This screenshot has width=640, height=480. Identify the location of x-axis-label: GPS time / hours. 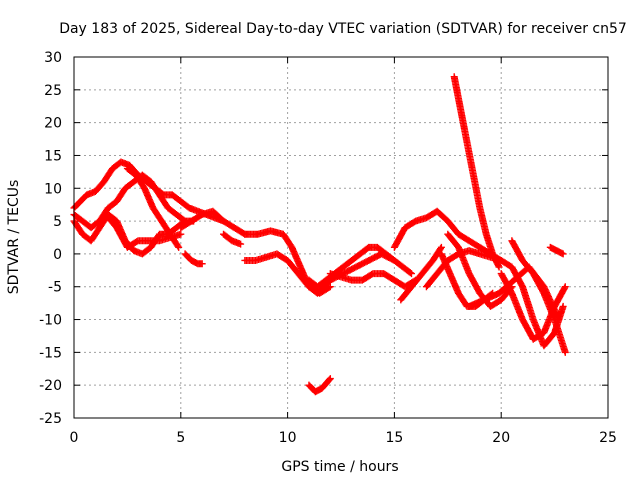
(339, 467).